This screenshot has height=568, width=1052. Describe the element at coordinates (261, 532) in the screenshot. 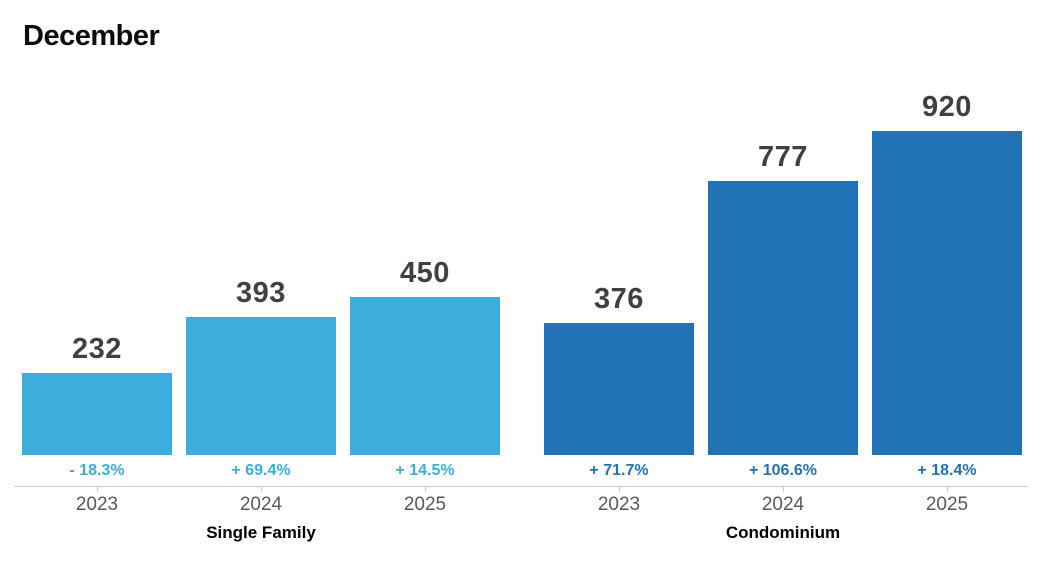

I see `group-label-single-family: Single Family` at that location.